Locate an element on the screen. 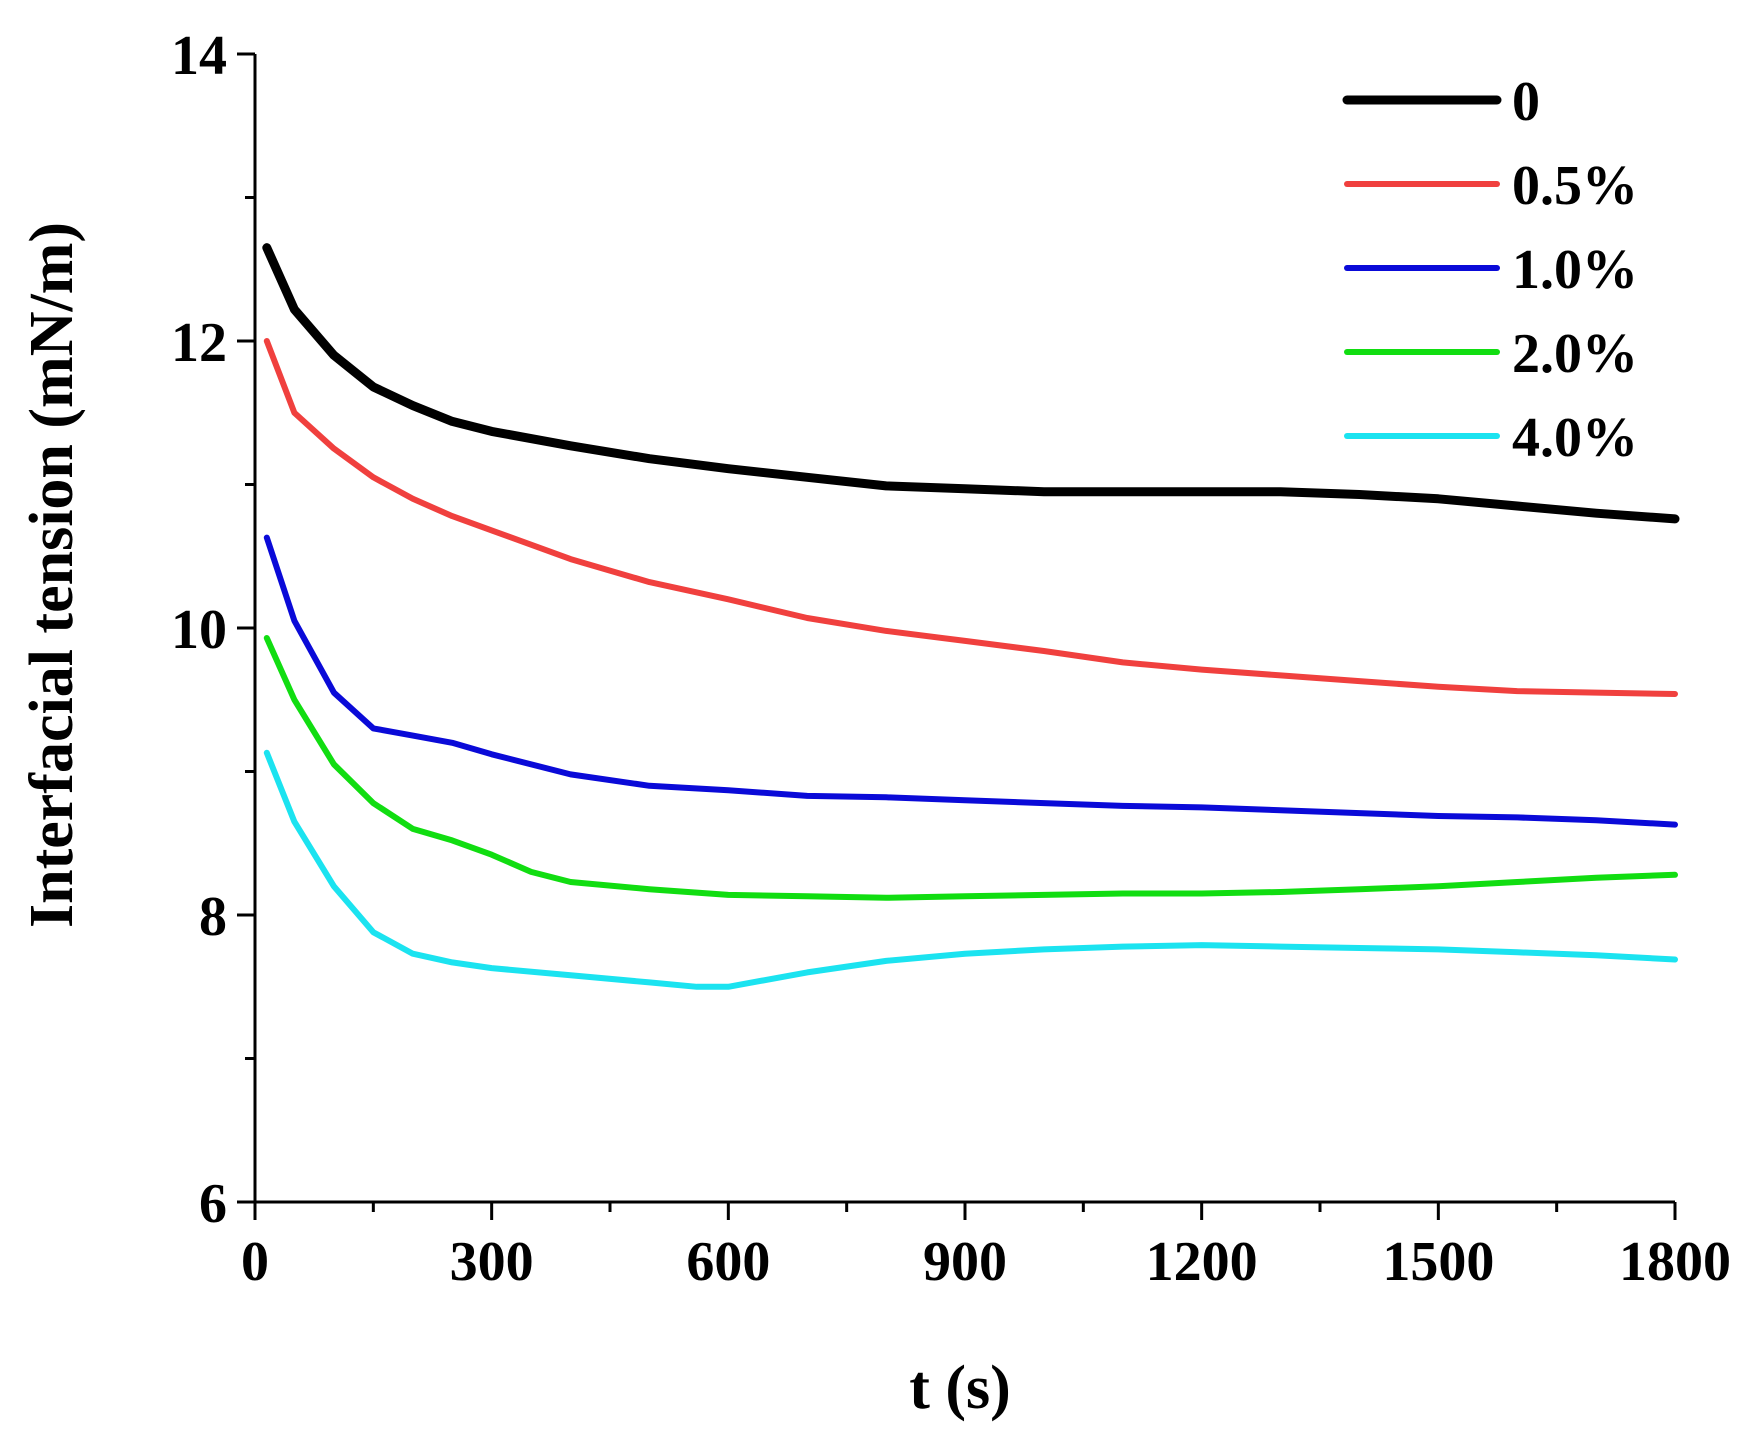 The image size is (1751, 1441). legend-label: 0 is located at coordinates (1526, 102).